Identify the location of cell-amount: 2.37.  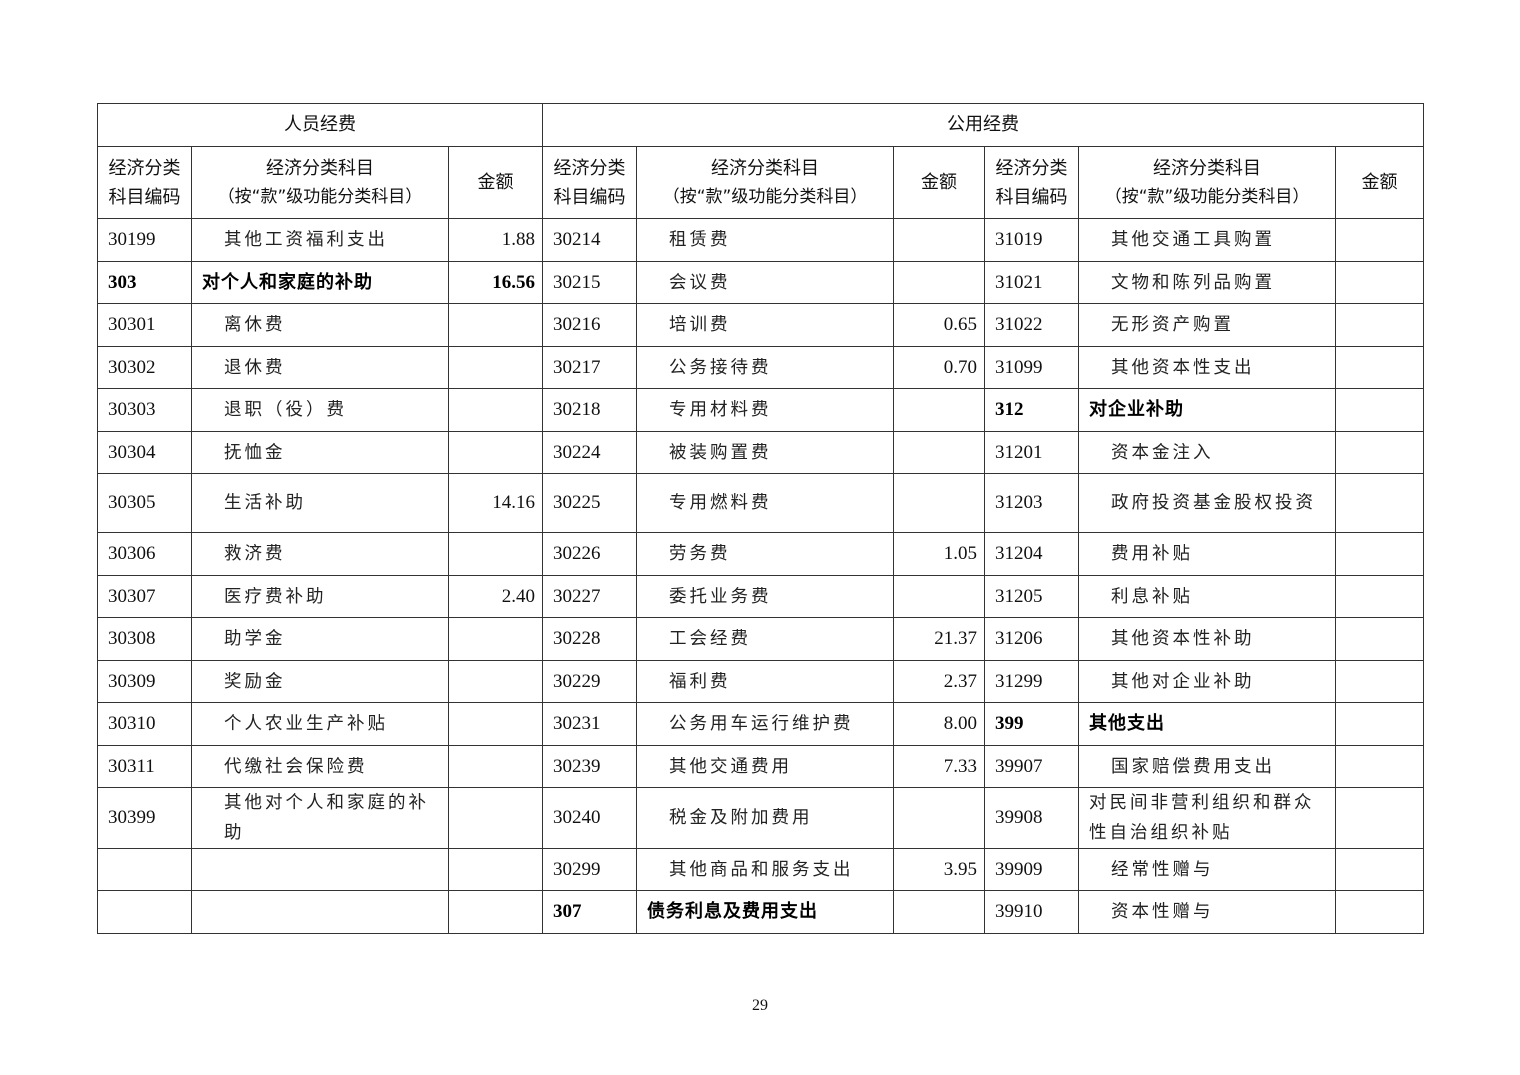
(939, 681).